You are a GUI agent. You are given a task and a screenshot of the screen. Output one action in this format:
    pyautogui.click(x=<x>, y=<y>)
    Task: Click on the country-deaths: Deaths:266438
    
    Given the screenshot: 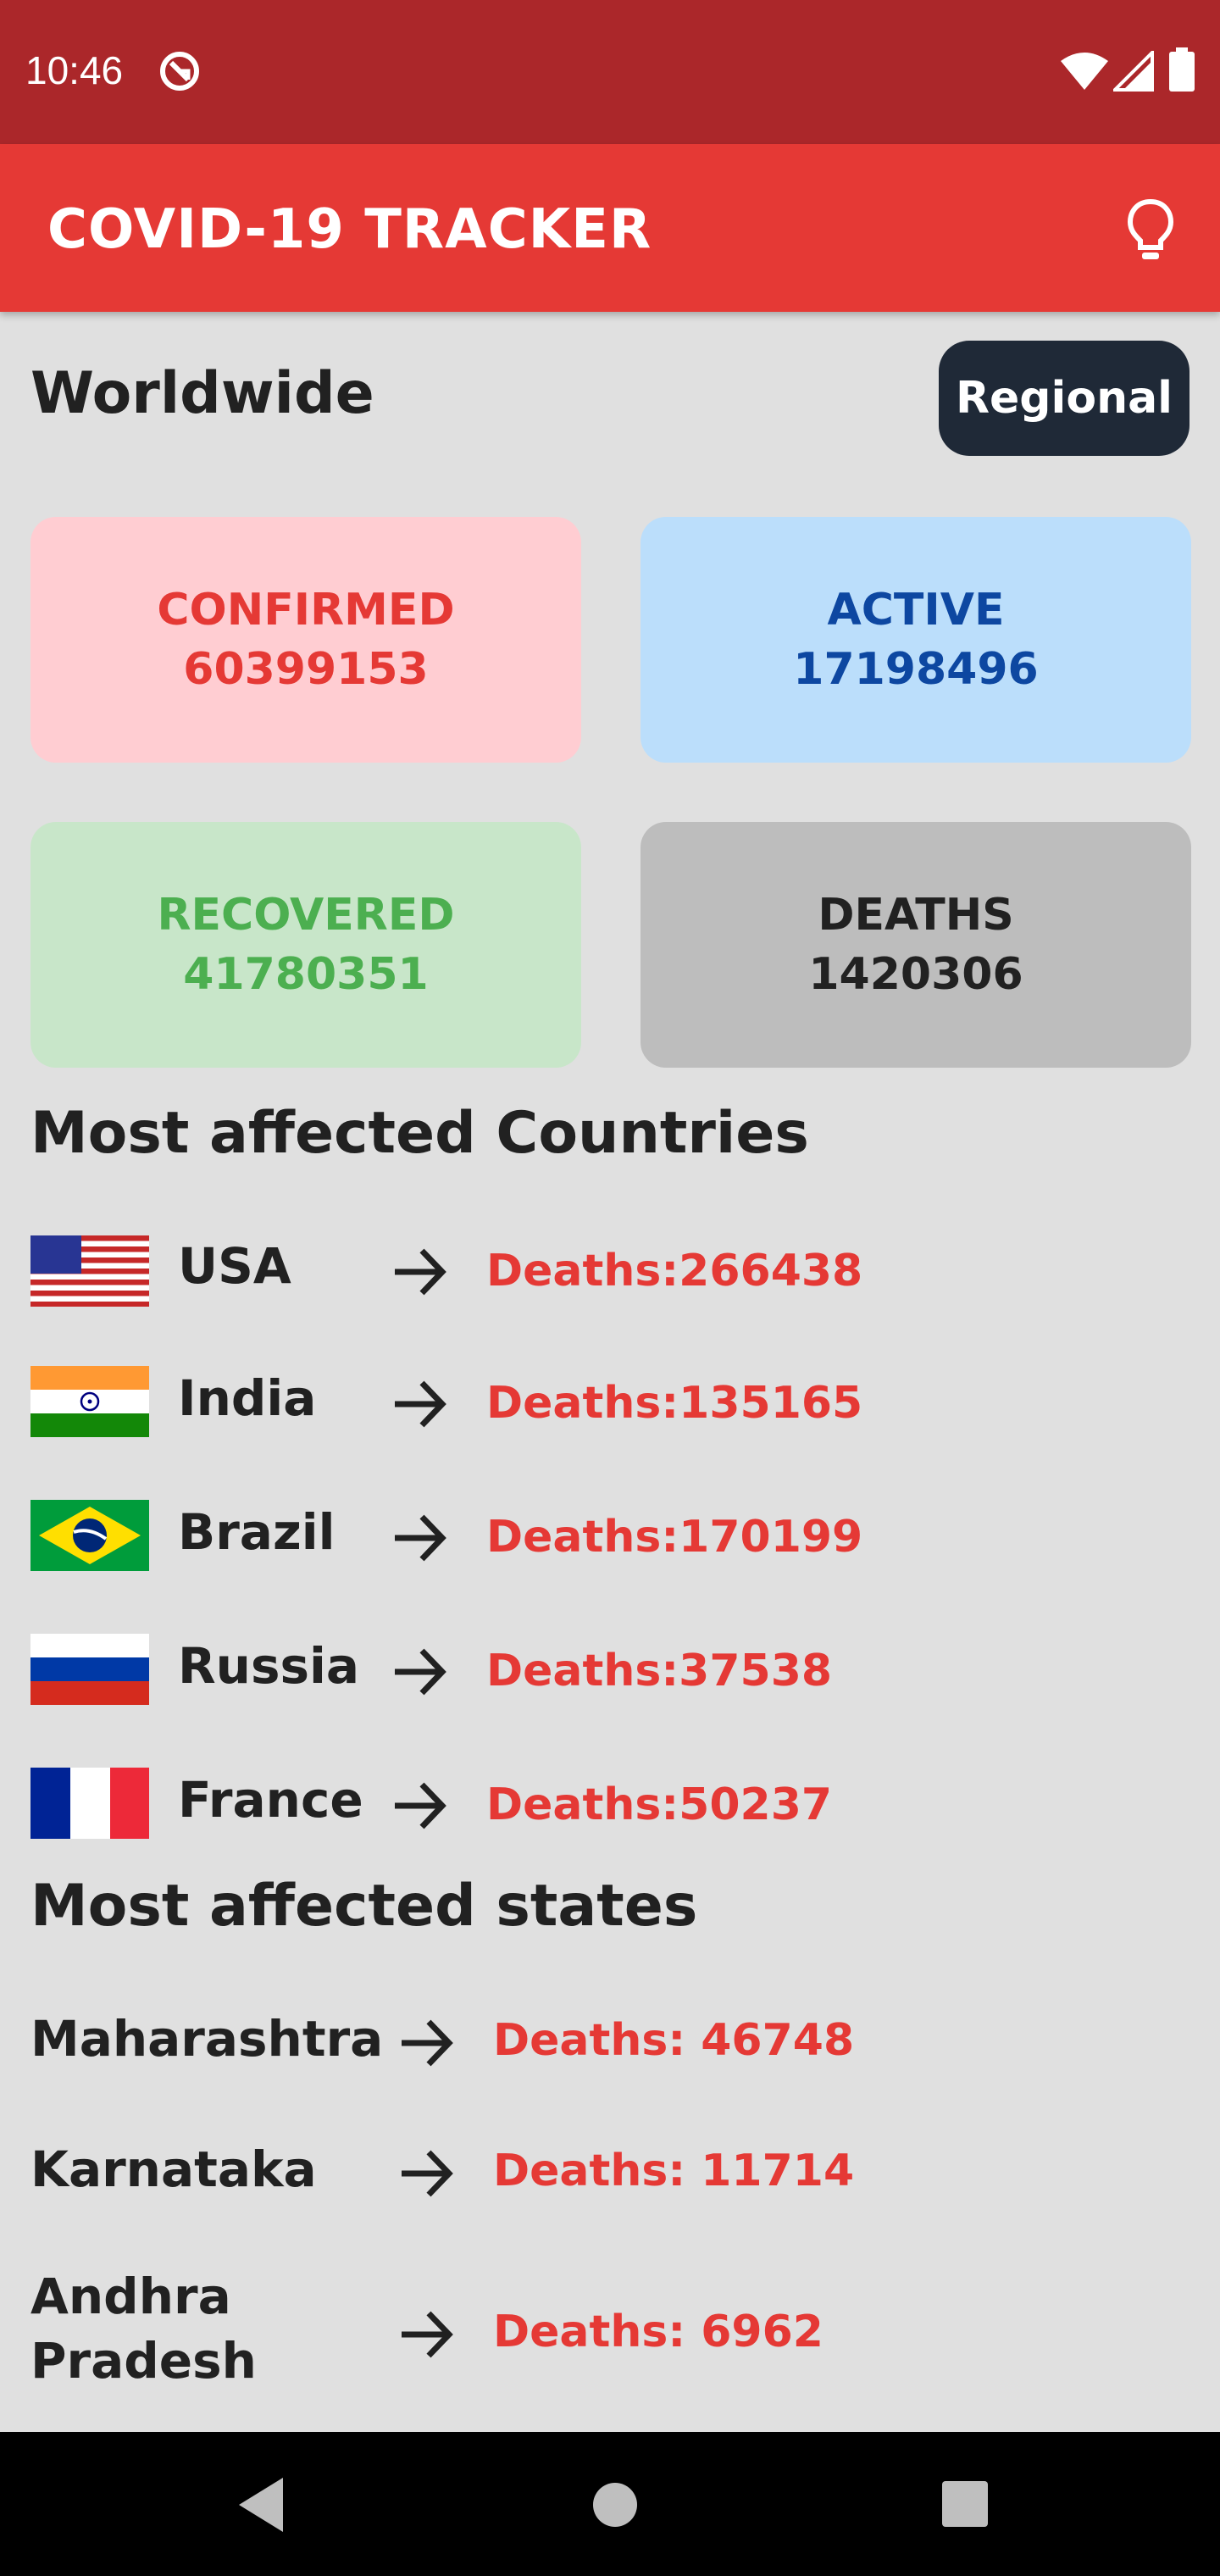 What is the action you would take?
    pyautogui.click(x=674, y=1271)
    